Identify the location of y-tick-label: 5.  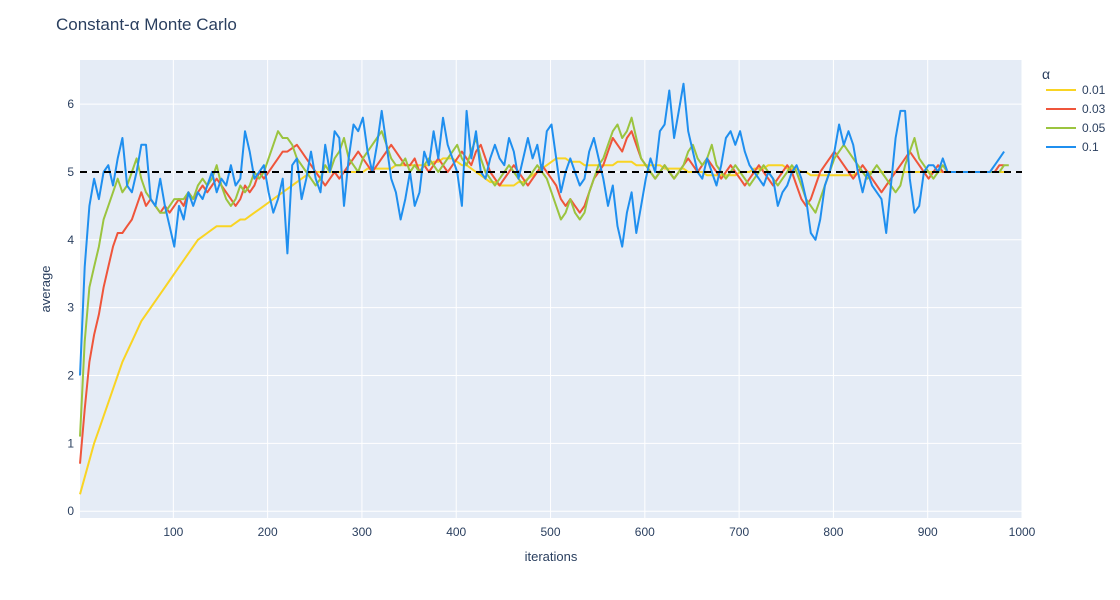
(70, 172).